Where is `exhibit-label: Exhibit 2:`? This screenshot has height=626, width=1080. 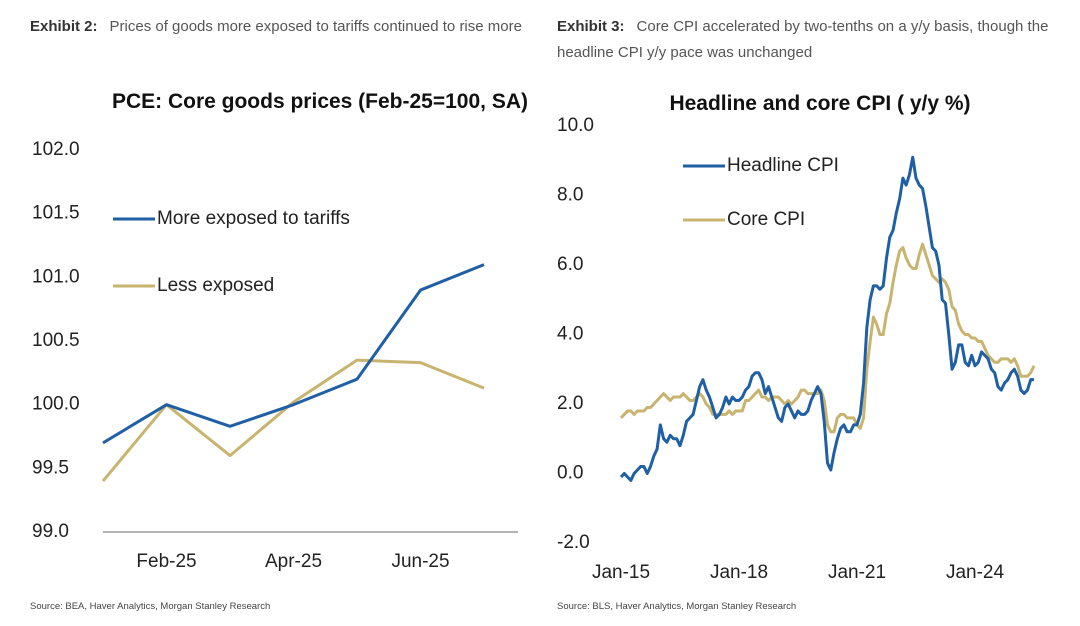 exhibit-label: Exhibit 2: is located at coordinates (64, 26).